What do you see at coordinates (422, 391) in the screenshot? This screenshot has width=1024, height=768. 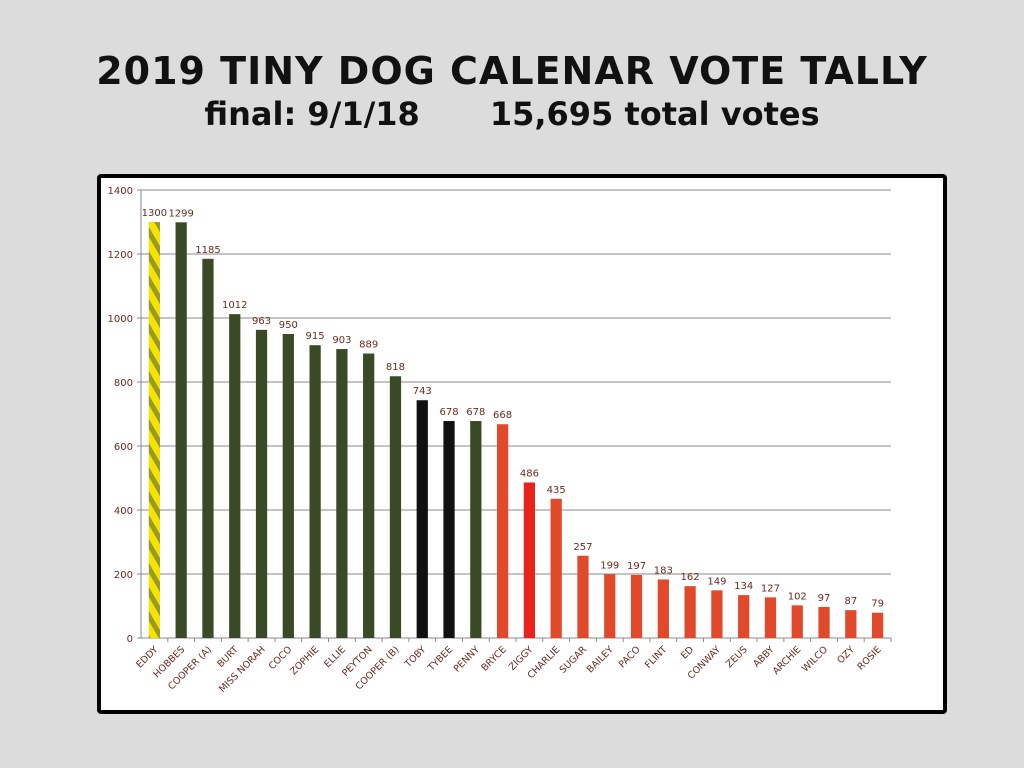 I see `data-label: 743` at bounding box center [422, 391].